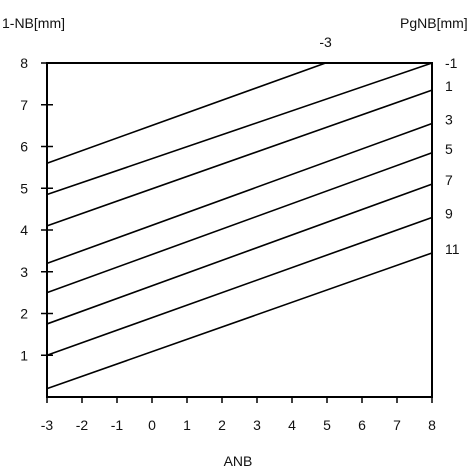 The image size is (473, 474). I want to click on x-axis-label: ANB, so click(238, 461).